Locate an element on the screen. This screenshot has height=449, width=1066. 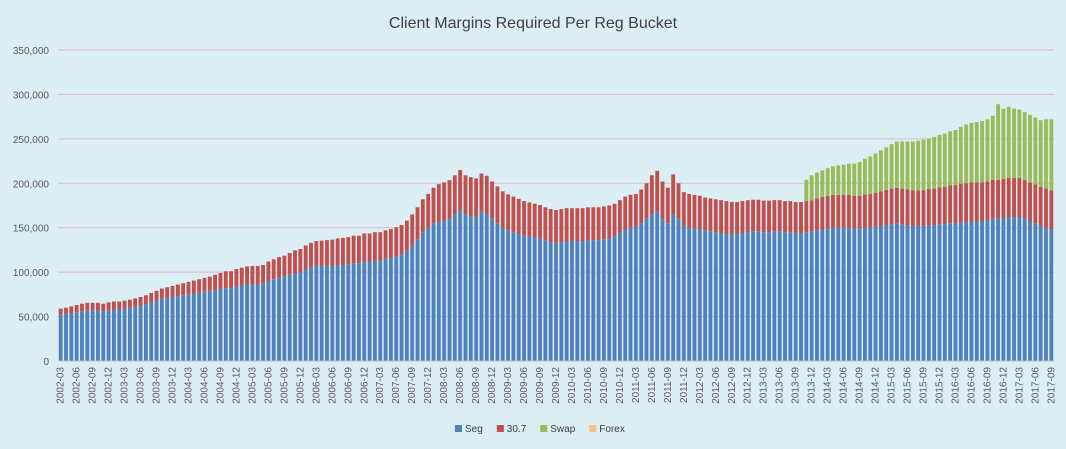
x-tick-label: 2005-06 is located at coordinates (268, 385).